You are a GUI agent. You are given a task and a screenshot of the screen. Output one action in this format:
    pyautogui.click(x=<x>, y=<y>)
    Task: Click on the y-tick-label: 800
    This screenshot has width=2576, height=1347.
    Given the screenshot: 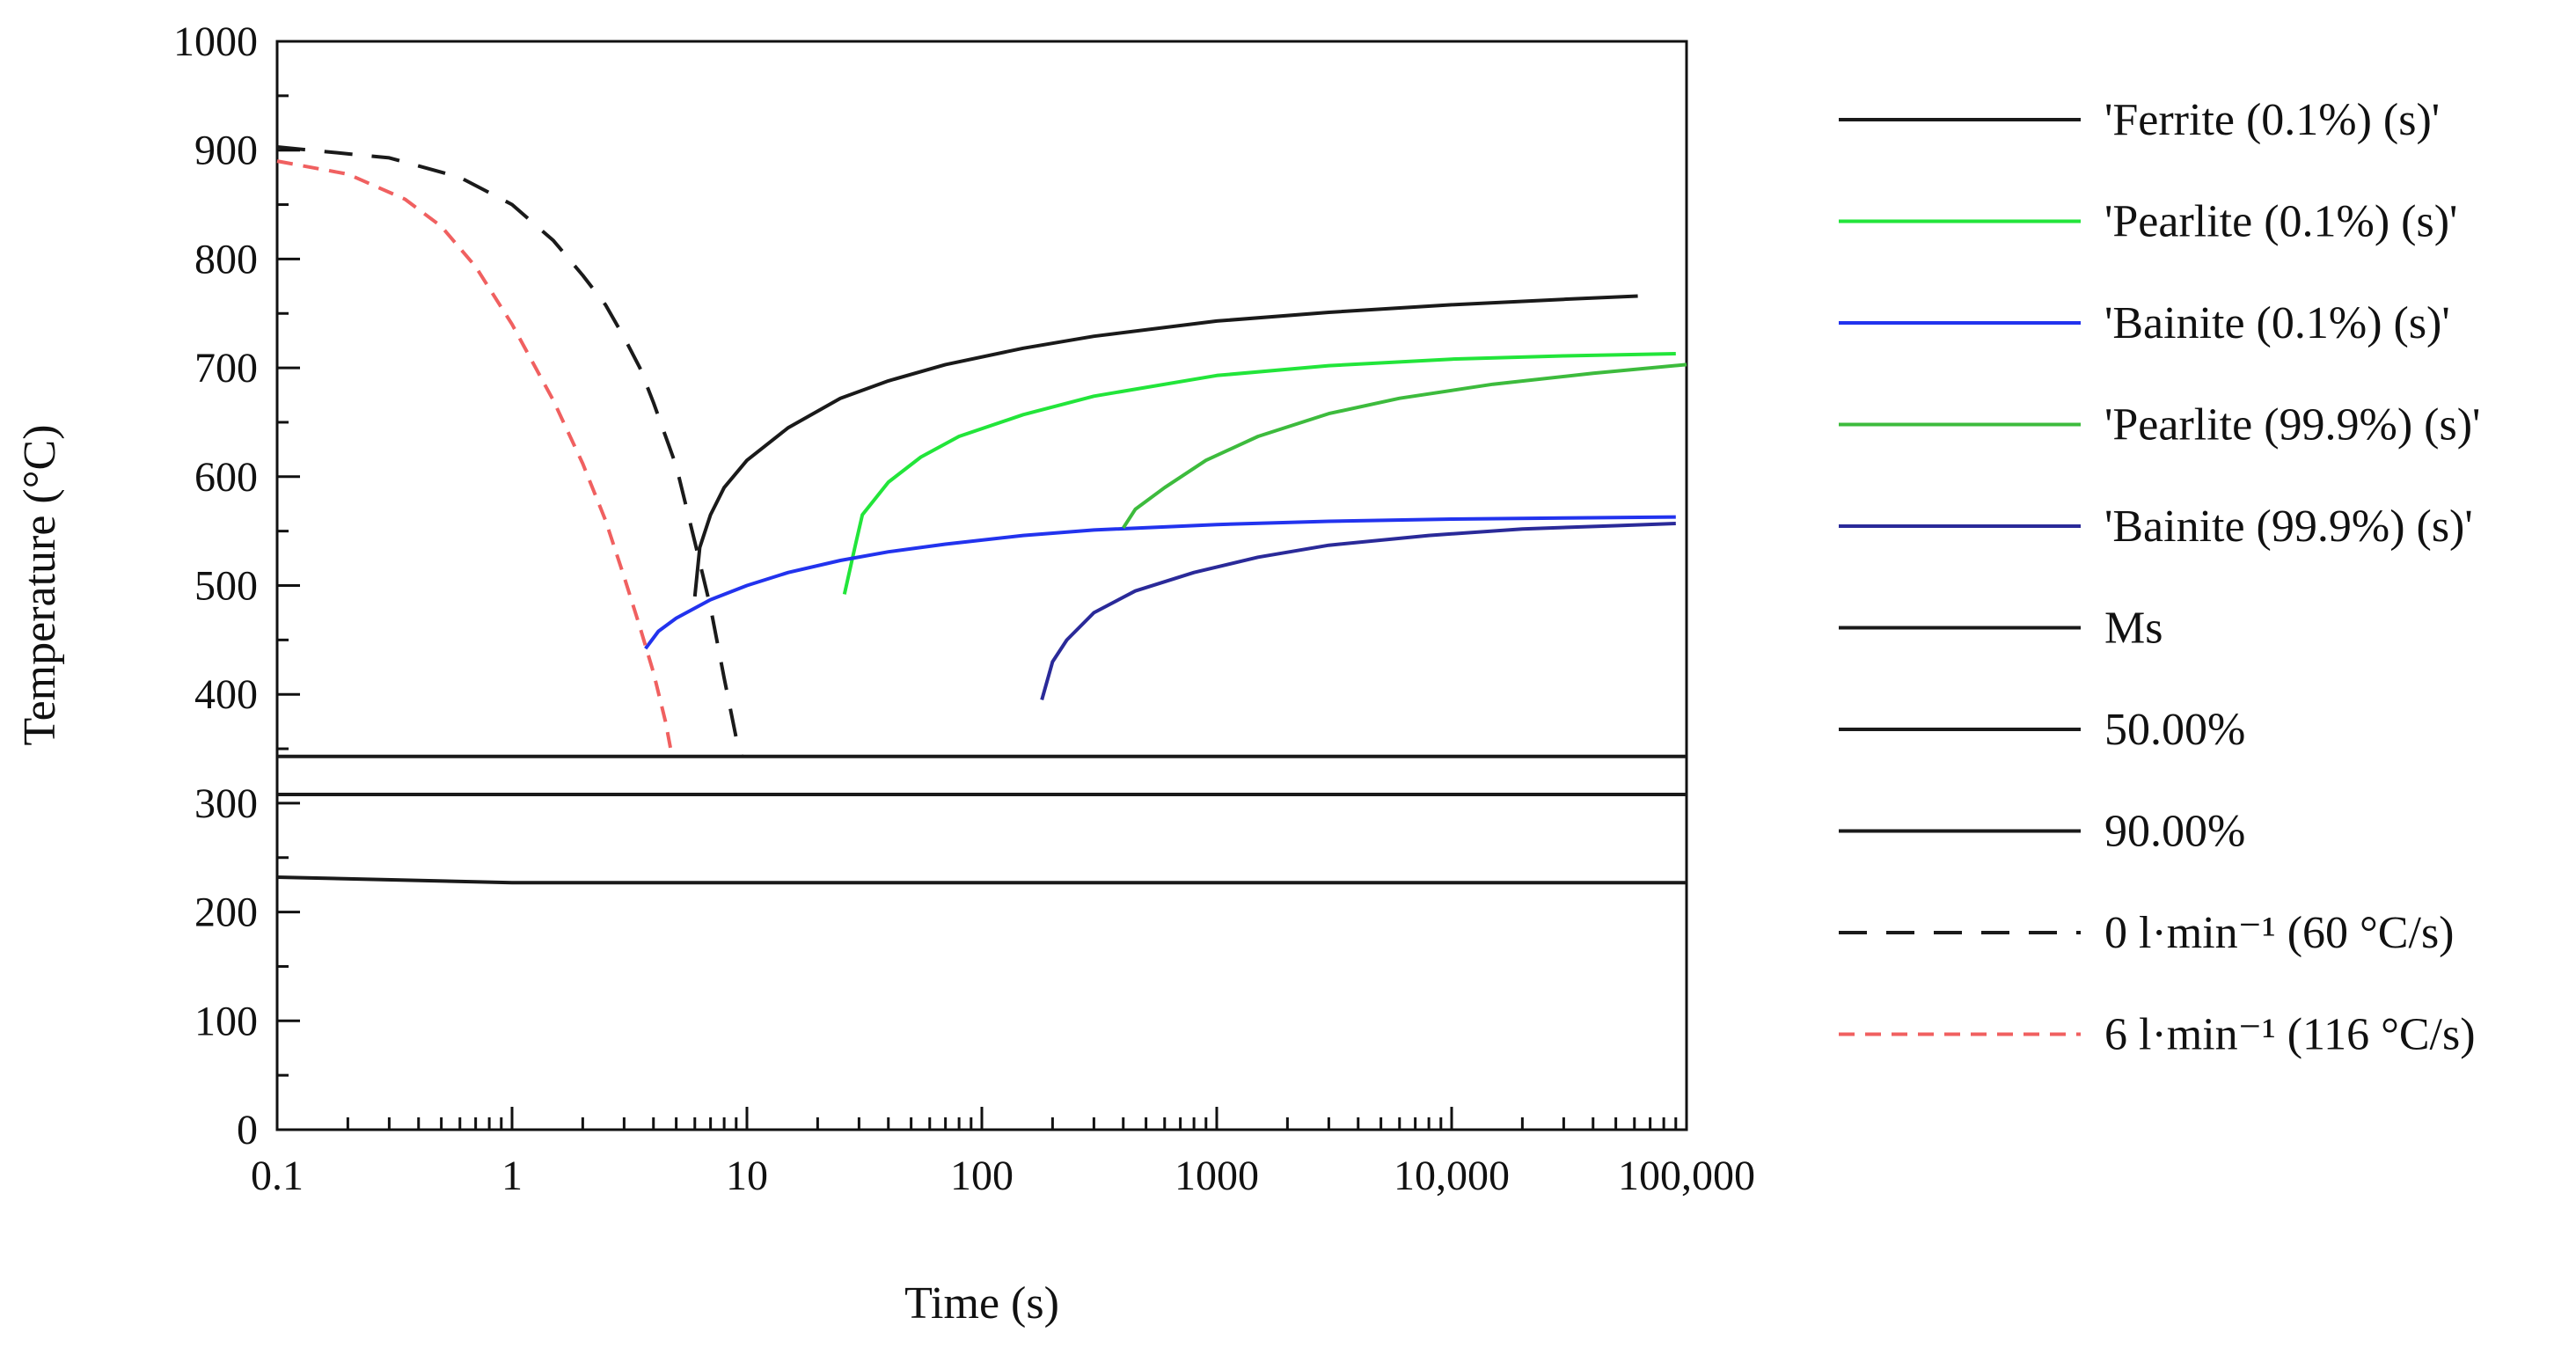 What is the action you would take?
    pyautogui.click(x=226, y=259)
    